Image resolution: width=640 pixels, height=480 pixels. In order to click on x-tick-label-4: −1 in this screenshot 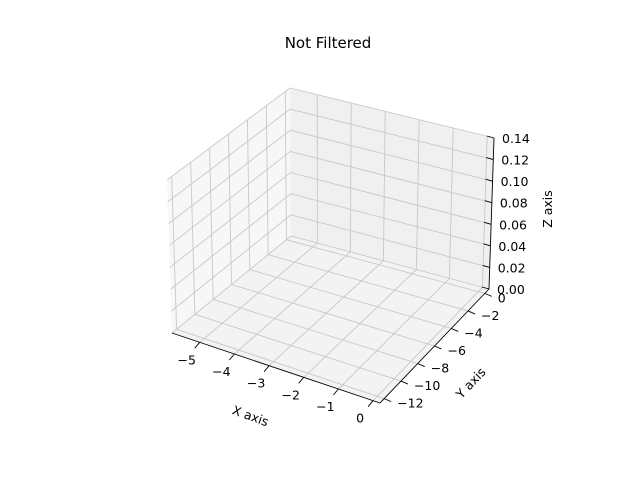, I will do `click(325, 406)`.